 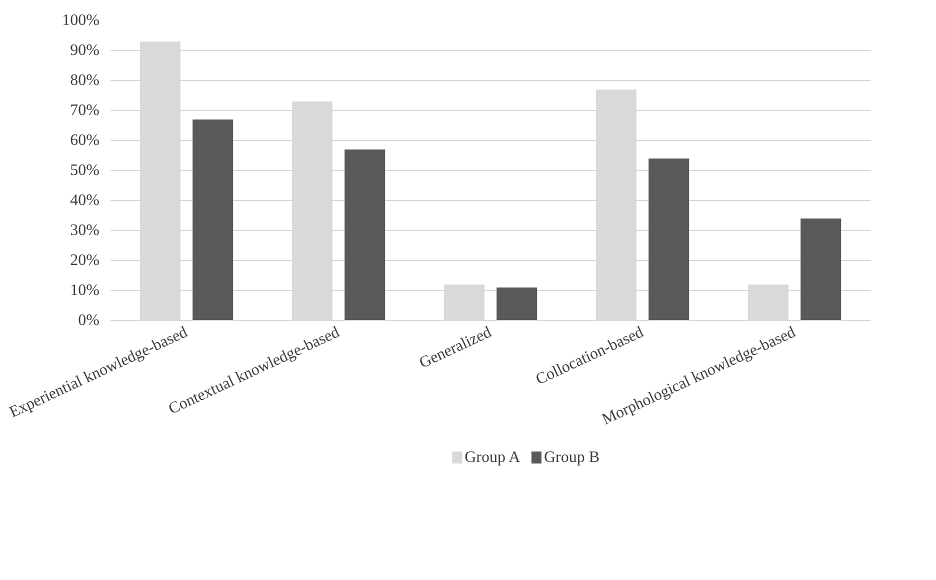 What do you see at coordinates (85, 200) in the screenshot?
I see `y-tick-label: 40%` at bounding box center [85, 200].